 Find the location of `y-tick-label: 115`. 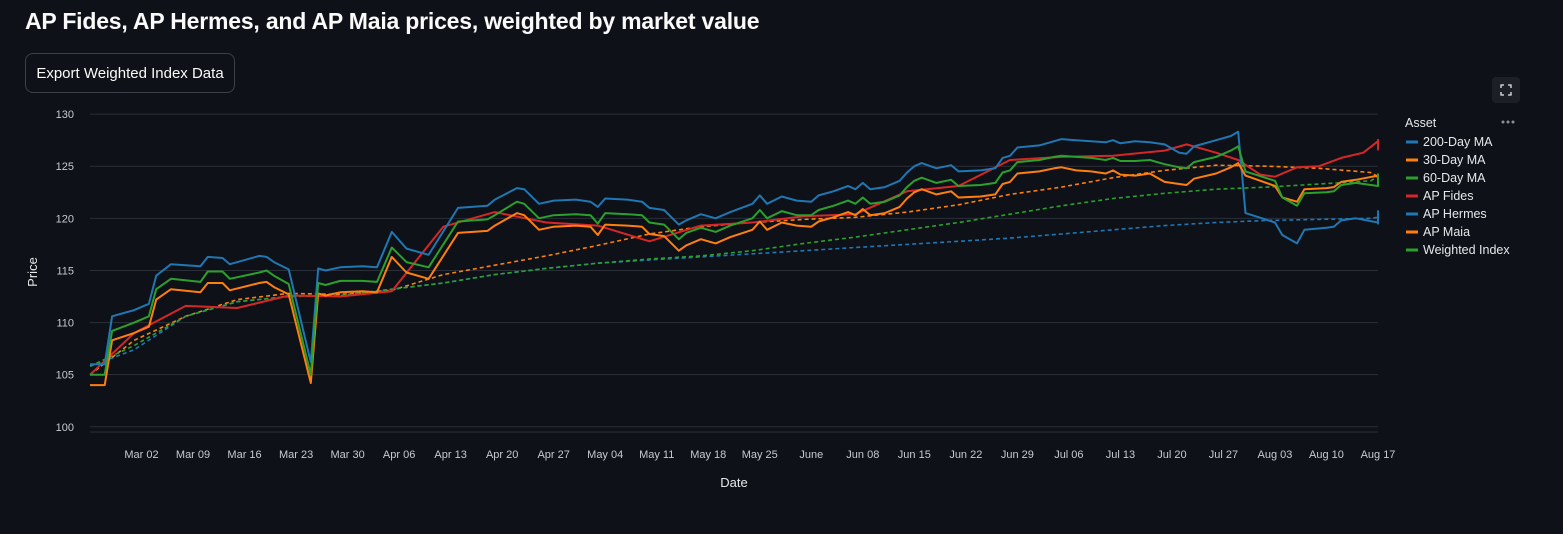

y-tick-label: 115 is located at coordinates (65, 271).